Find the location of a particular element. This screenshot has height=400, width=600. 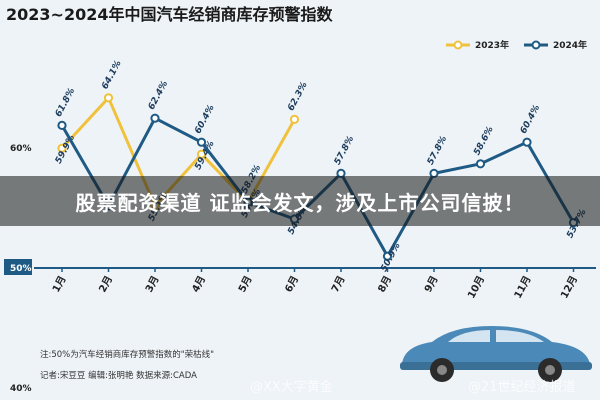

banner-text: 股票配资渠道 证监会发文，涉及上市公司信披！ is located at coordinates (300, 202).